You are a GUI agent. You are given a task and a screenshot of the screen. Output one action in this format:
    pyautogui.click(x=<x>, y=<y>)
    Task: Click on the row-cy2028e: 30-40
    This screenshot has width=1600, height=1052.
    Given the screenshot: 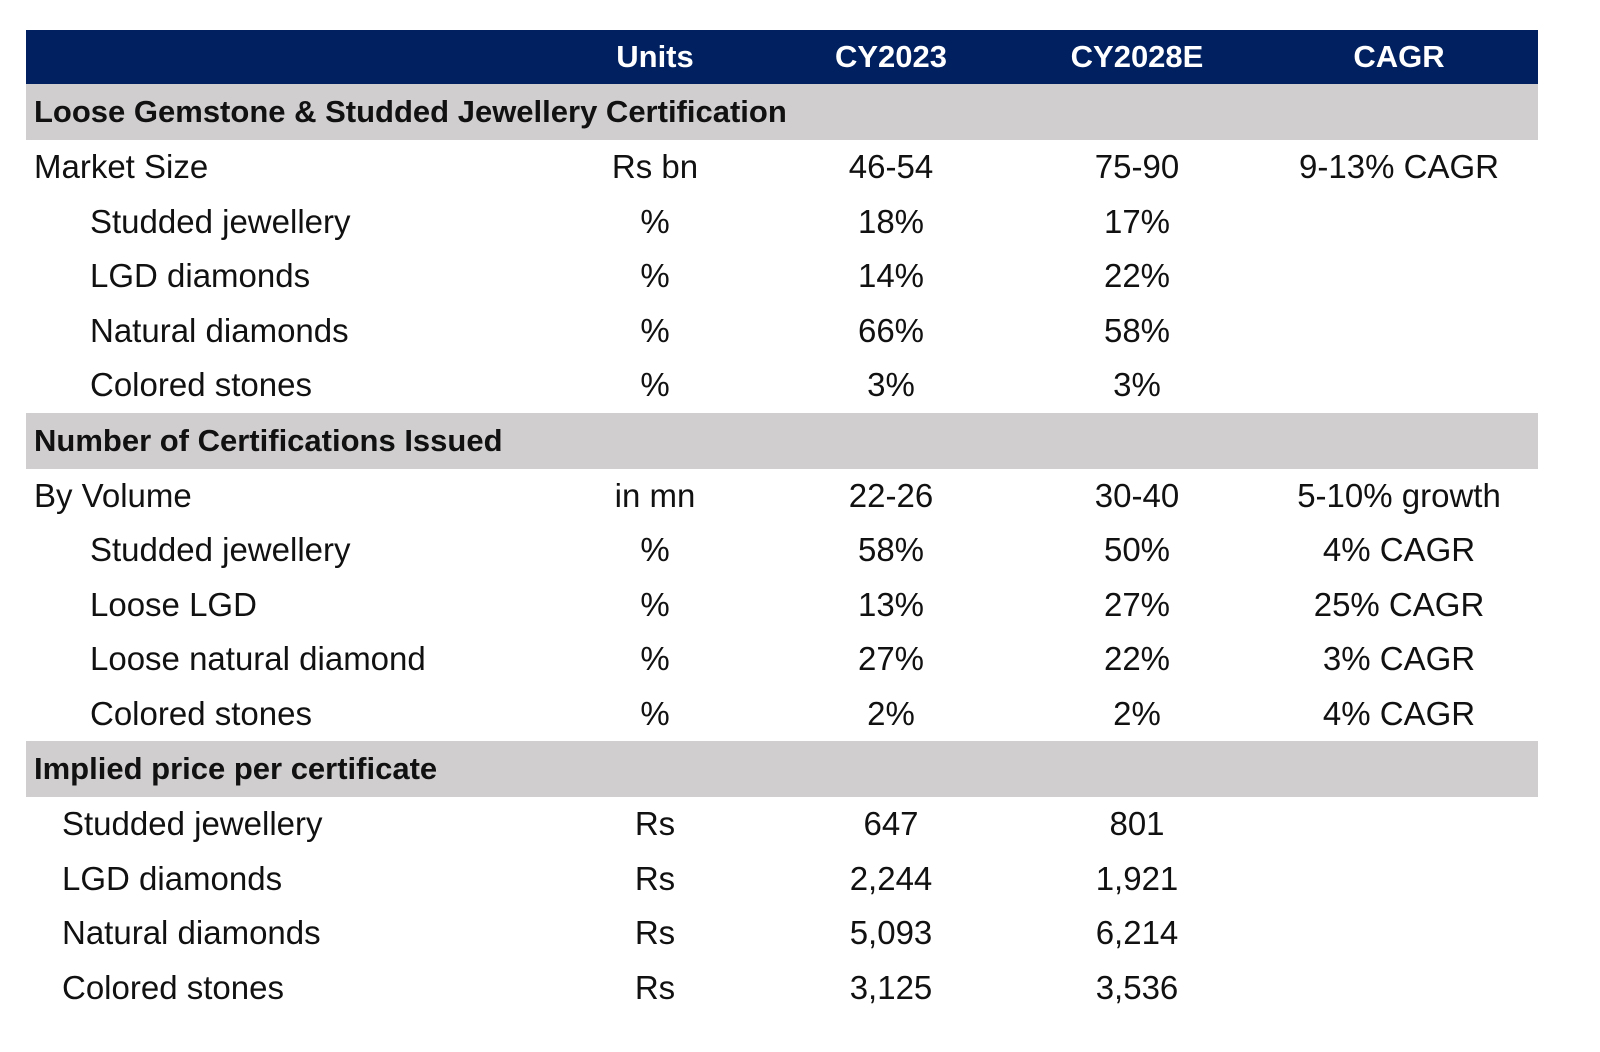 What is the action you would take?
    pyautogui.click(x=1137, y=495)
    